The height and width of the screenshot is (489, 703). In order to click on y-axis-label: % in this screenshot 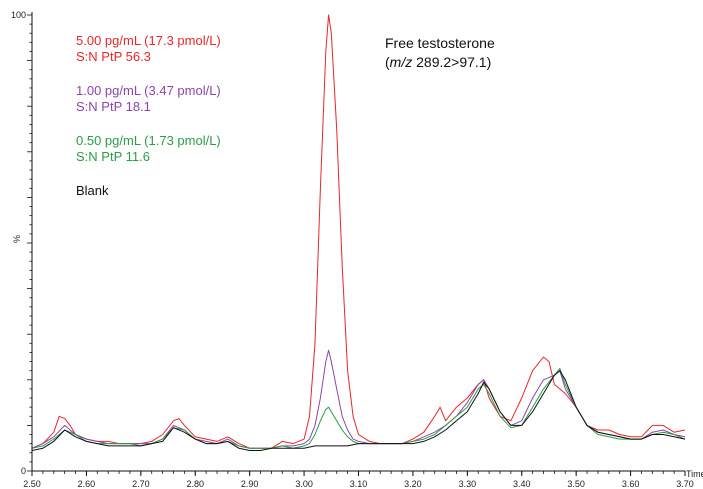, I will do `click(17, 239)`.